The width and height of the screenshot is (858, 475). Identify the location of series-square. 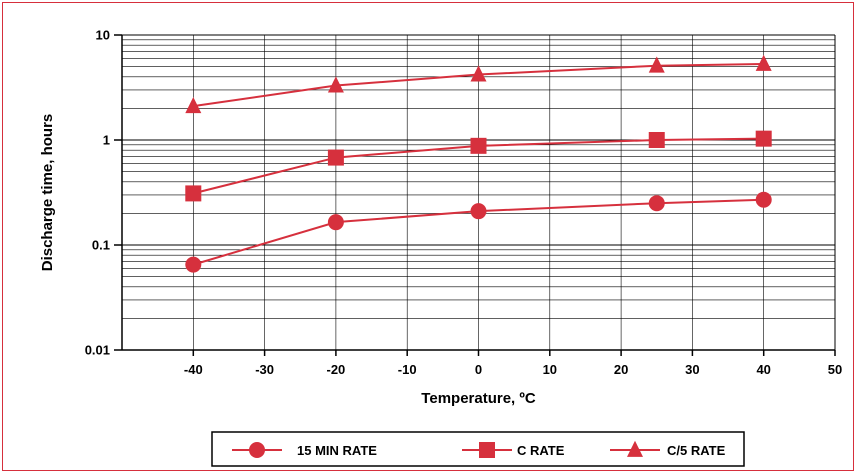
(478, 166).